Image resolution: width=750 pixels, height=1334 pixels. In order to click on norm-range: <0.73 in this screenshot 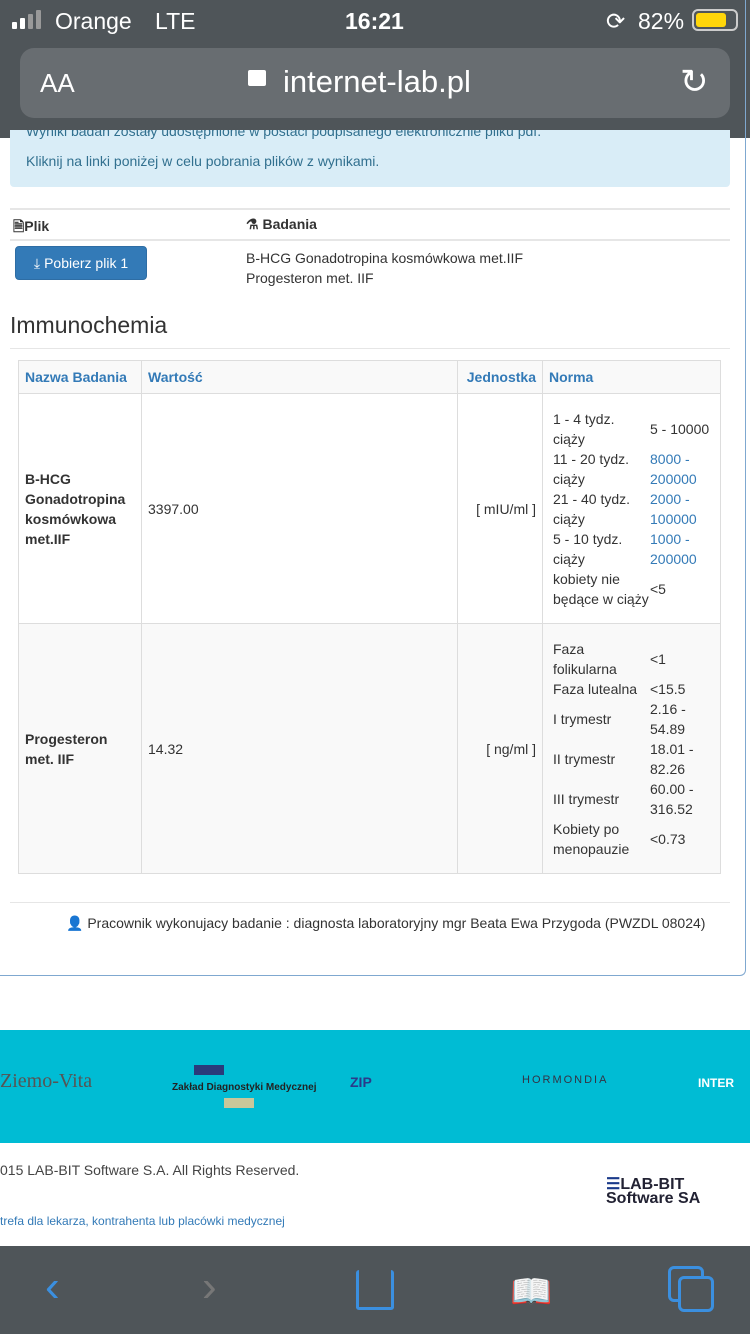, I will do `click(668, 838)`.